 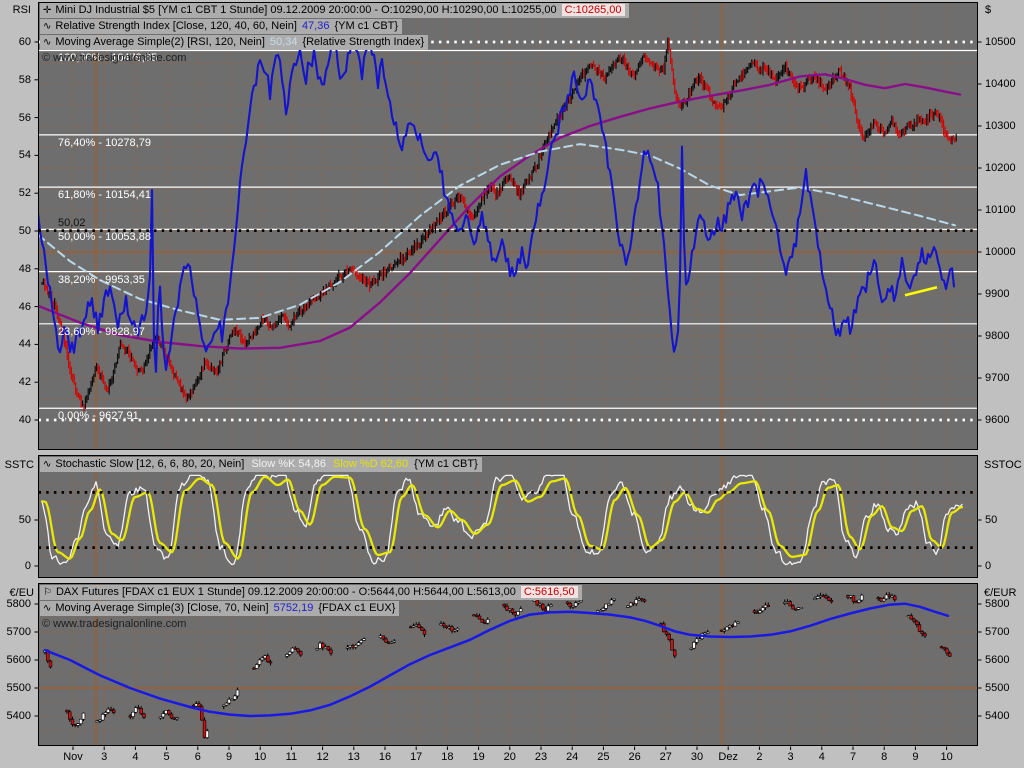 What do you see at coordinates (24, 42) in the screenshot?
I see `rsi-axis-tick: 60` at bounding box center [24, 42].